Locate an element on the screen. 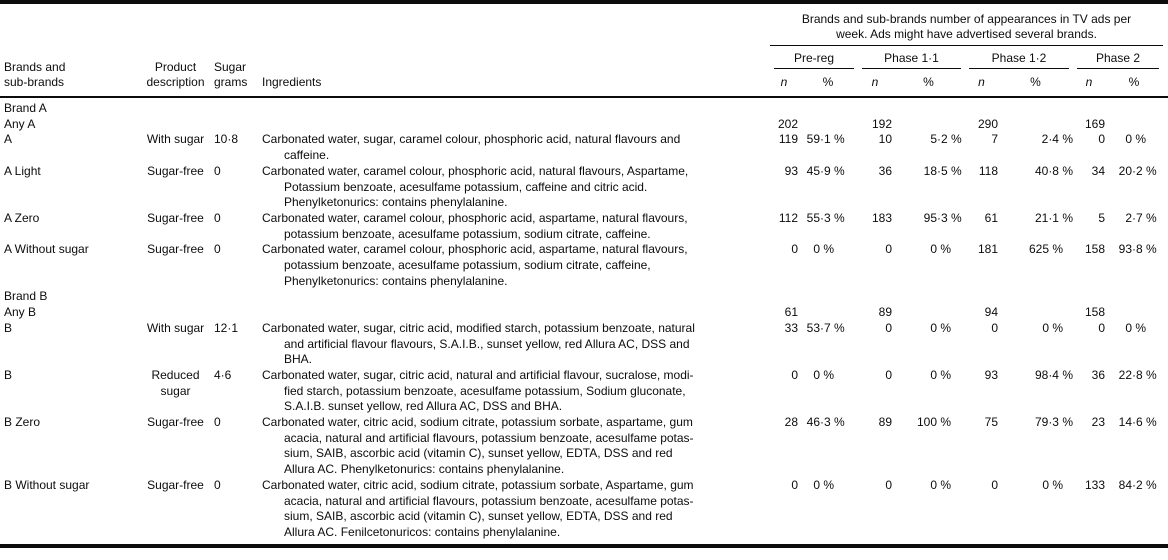 The height and width of the screenshot is (560, 1168). percent-fraction-part: ·7 % is located at coordinates (1144, 217).